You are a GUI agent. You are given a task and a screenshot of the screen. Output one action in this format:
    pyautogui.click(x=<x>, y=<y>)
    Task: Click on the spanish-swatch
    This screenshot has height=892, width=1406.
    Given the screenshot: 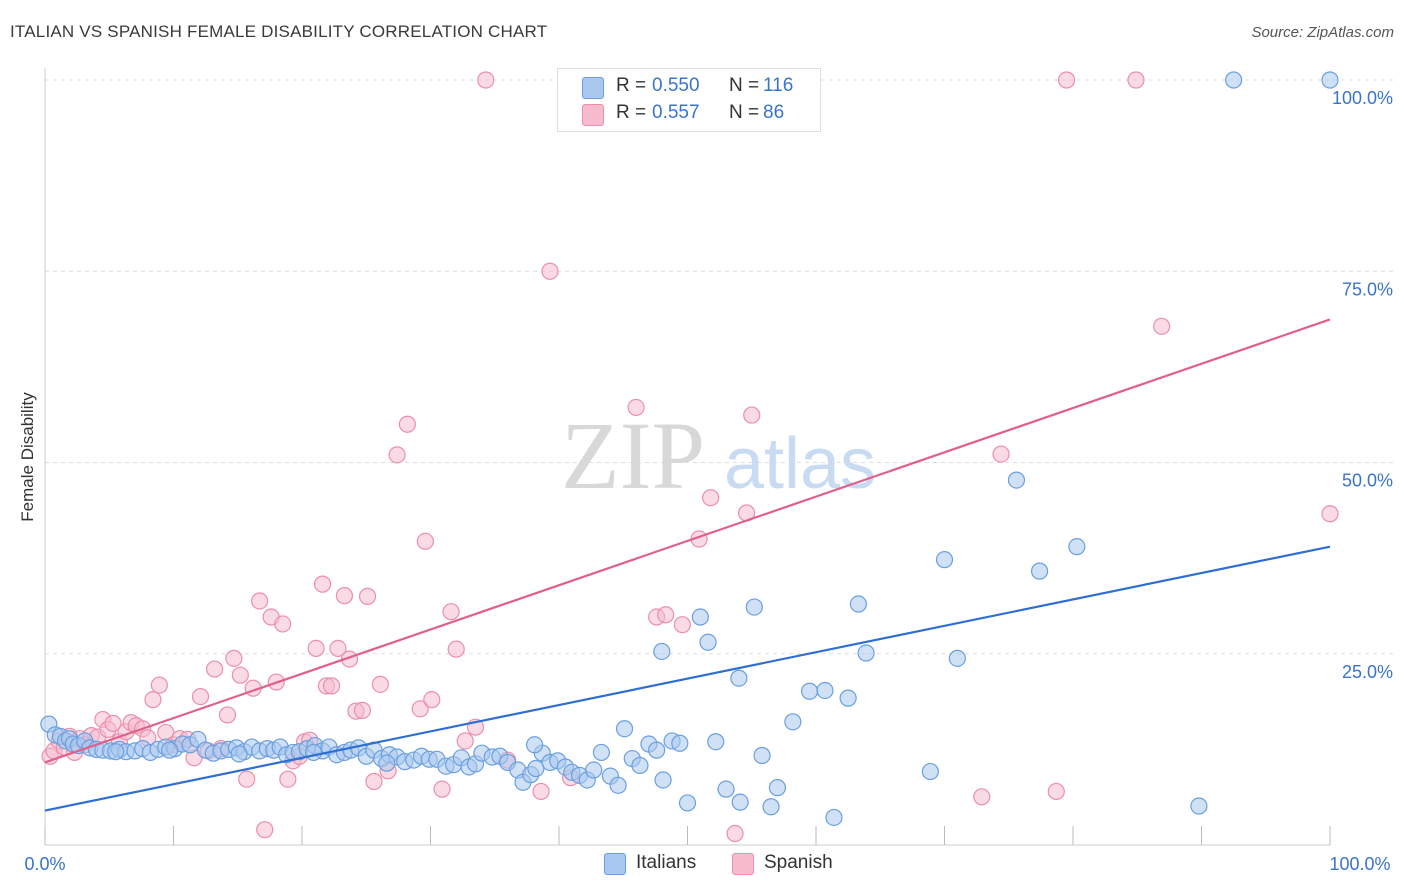 What is the action you would take?
    pyautogui.click(x=593, y=115)
    